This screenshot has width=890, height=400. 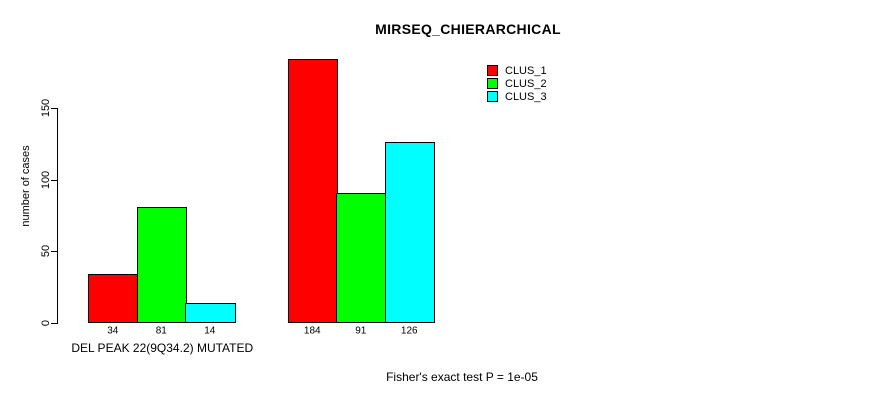 What do you see at coordinates (462, 377) in the screenshot?
I see `annotation-text: Fisher's exact test P = 1e-05` at bounding box center [462, 377].